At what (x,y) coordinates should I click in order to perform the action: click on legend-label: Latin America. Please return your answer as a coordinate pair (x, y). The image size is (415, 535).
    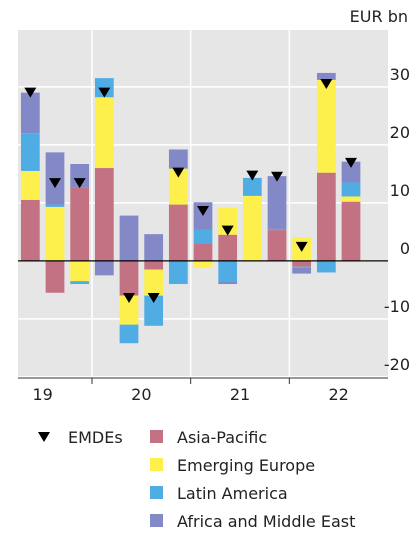
    Looking at the image, I should click on (232, 493).